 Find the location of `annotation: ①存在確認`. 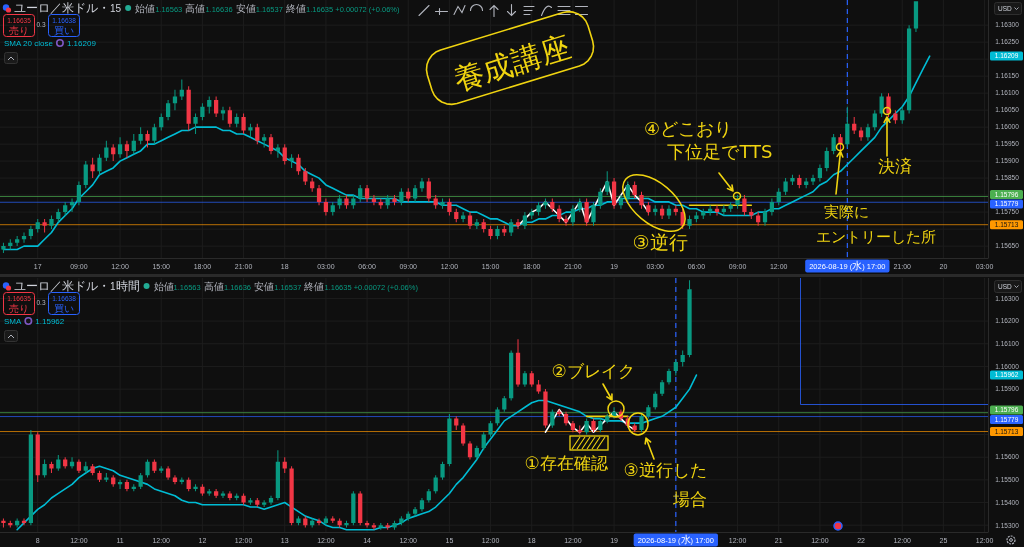

annotation: ①存在確認 is located at coordinates (566, 463).